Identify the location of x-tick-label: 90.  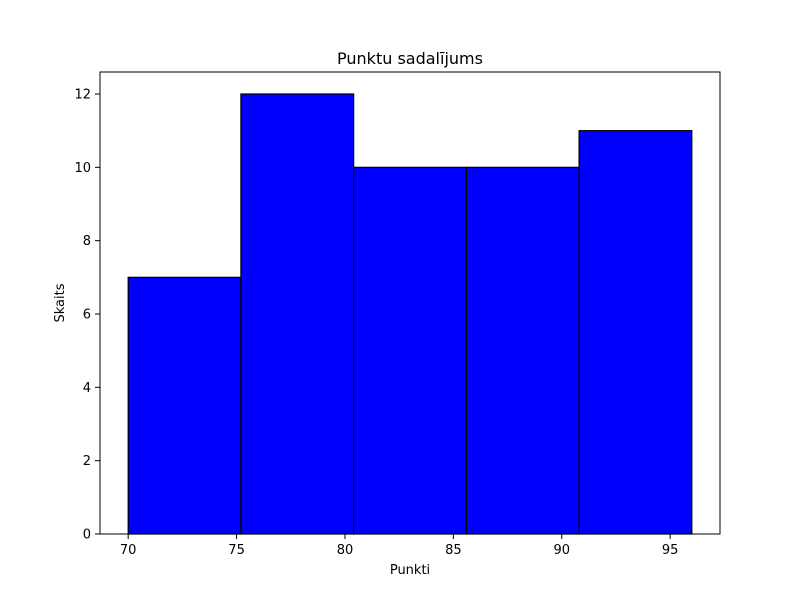
(561, 550).